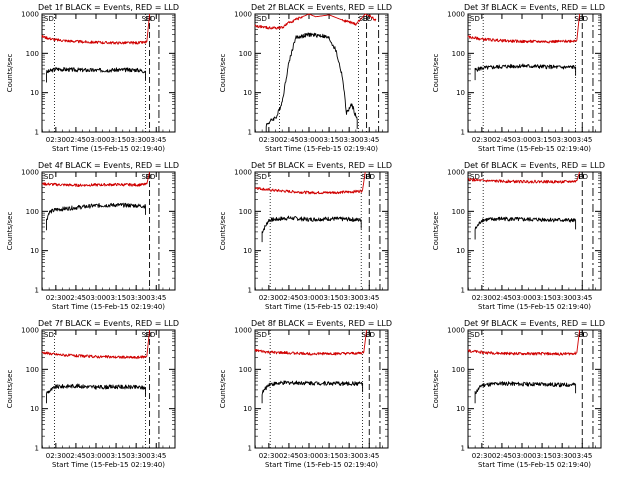 The height and width of the screenshot is (480, 640). Describe the element at coordinates (534, 7) in the screenshot. I see `panel-title: Det 3f BLACK = Events, RED = LLD` at that location.